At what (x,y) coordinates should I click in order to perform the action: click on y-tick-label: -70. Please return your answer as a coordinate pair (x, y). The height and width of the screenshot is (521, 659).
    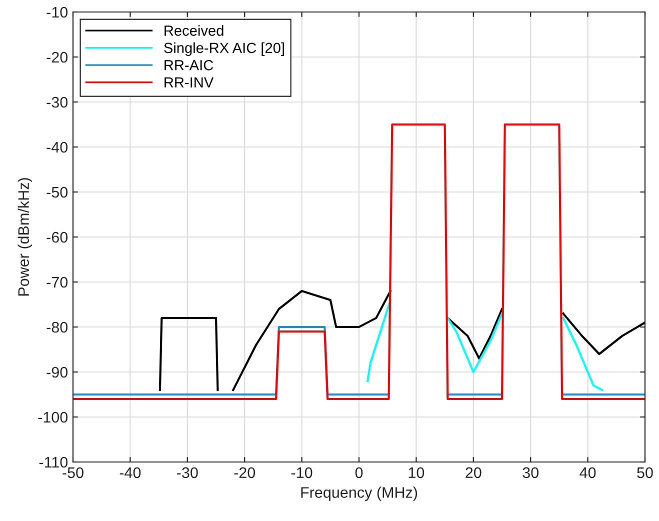
    Looking at the image, I should click on (57, 282).